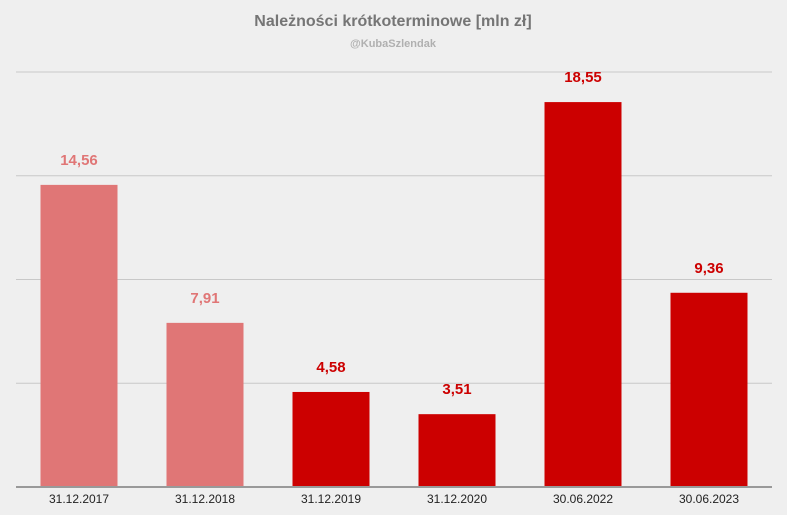 This screenshot has height=515, width=787. Describe the element at coordinates (457, 450) in the screenshot. I see `bar-31.12.2020` at that location.